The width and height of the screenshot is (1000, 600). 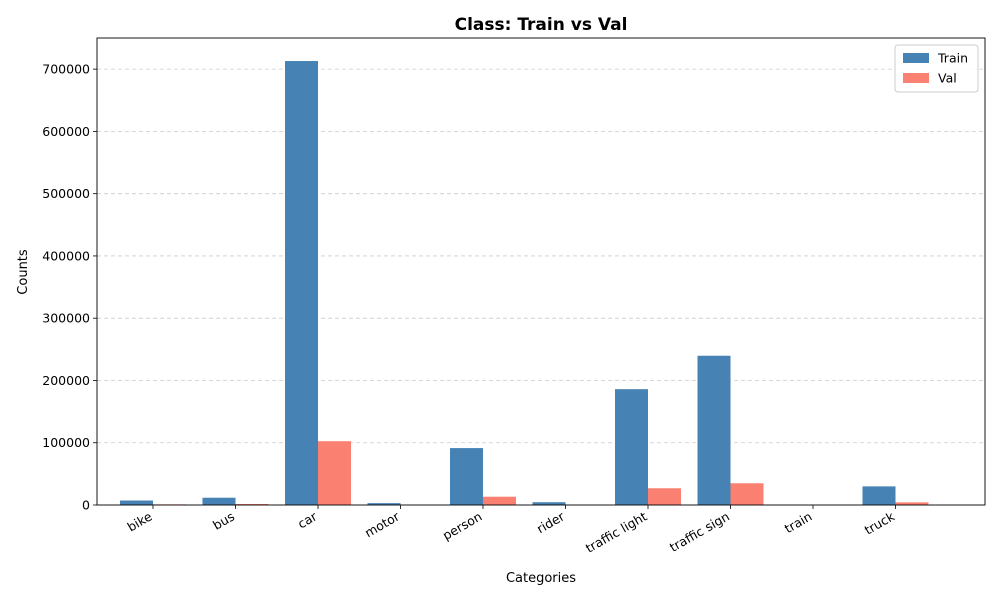 What do you see at coordinates (798, 523) in the screenshot?
I see `x-tick-label: train` at bounding box center [798, 523].